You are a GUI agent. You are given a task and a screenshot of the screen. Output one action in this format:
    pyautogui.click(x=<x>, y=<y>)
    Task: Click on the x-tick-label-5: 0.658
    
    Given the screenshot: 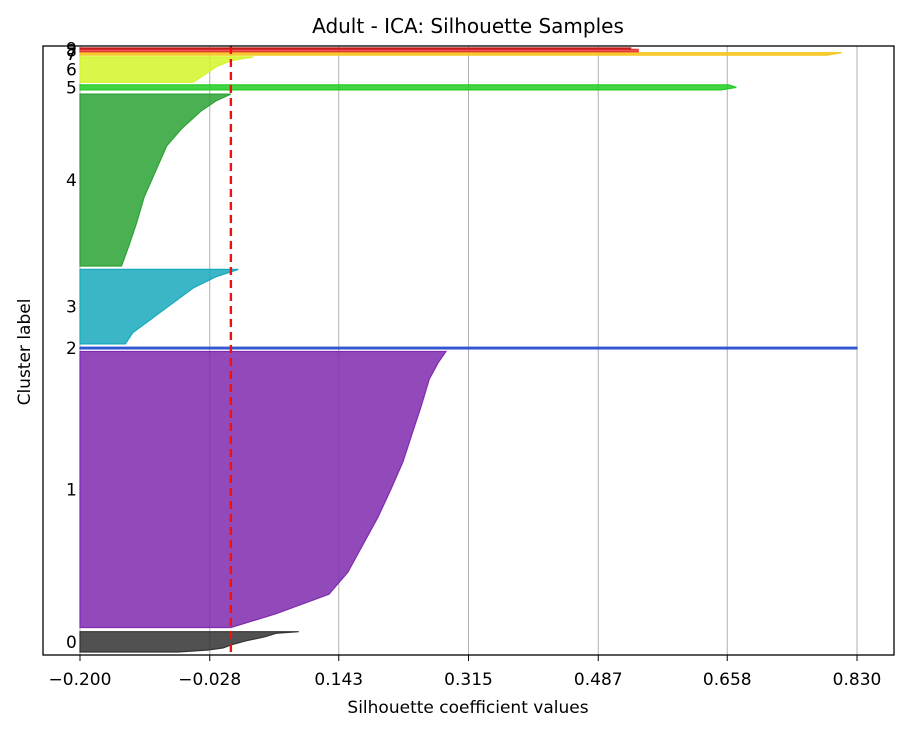 What is the action you would take?
    pyautogui.click(x=727, y=680)
    